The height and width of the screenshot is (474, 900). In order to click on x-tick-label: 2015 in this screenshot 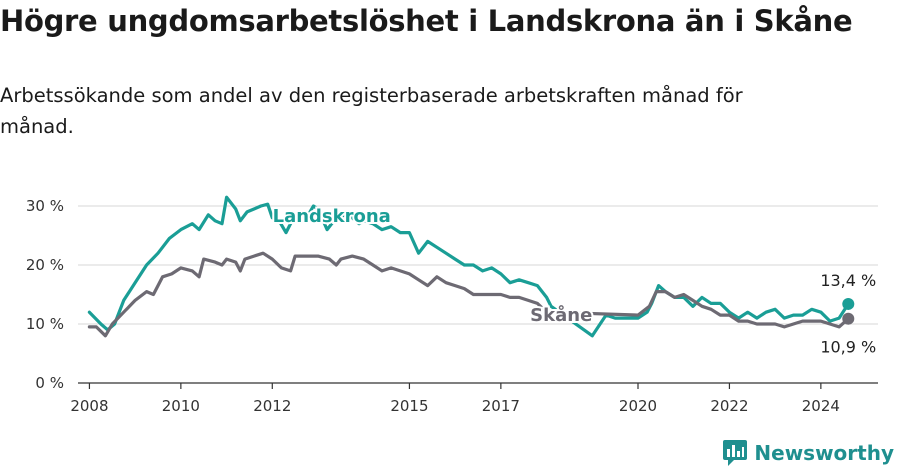, I will do `click(409, 406)`.